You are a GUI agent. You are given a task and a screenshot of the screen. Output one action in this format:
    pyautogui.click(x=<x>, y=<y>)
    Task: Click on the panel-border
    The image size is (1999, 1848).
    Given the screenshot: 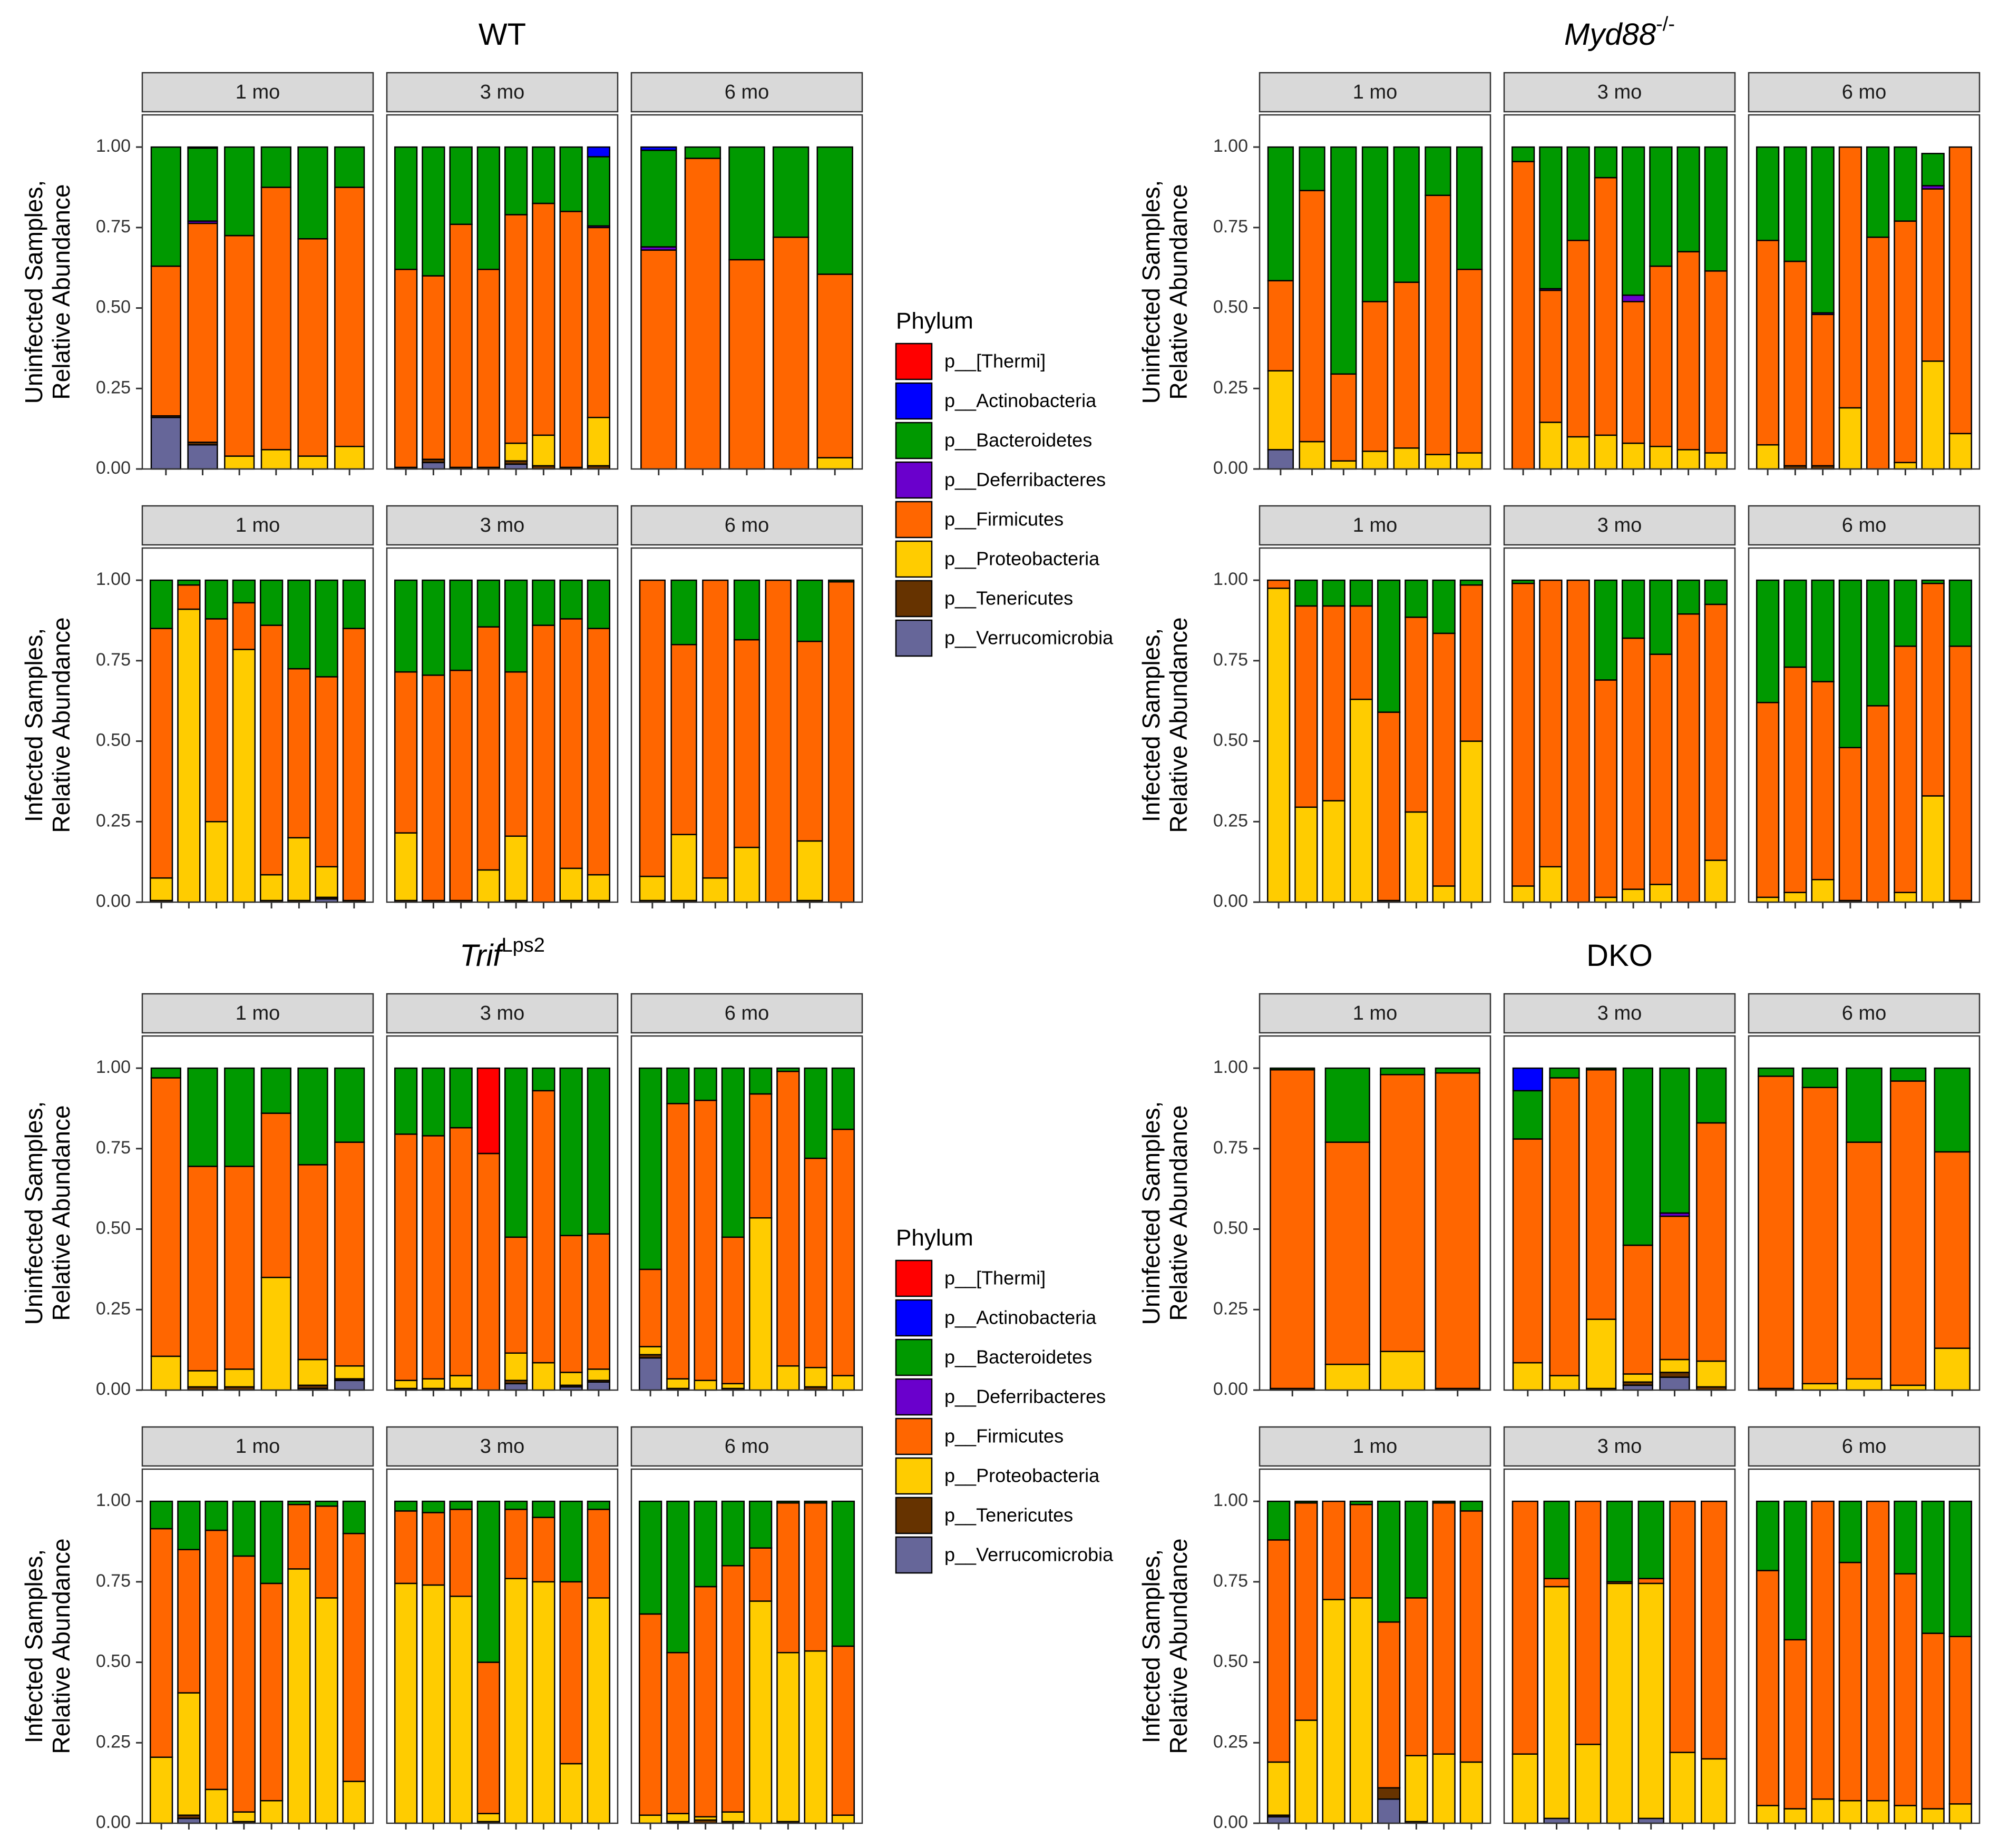 What is the action you would take?
    pyautogui.click(x=1864, y=1213)
    